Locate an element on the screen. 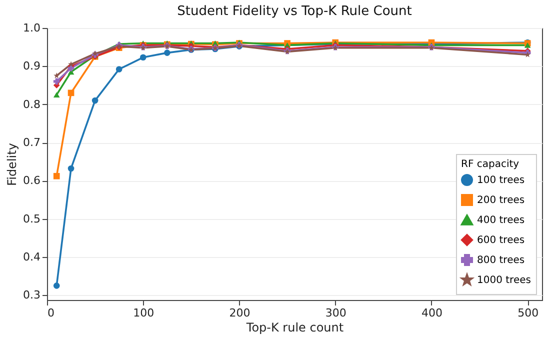 Image resolution: width=550 pixels, height=345 pixels. x-tick-label: 300 is located at coordinates (335, 313).